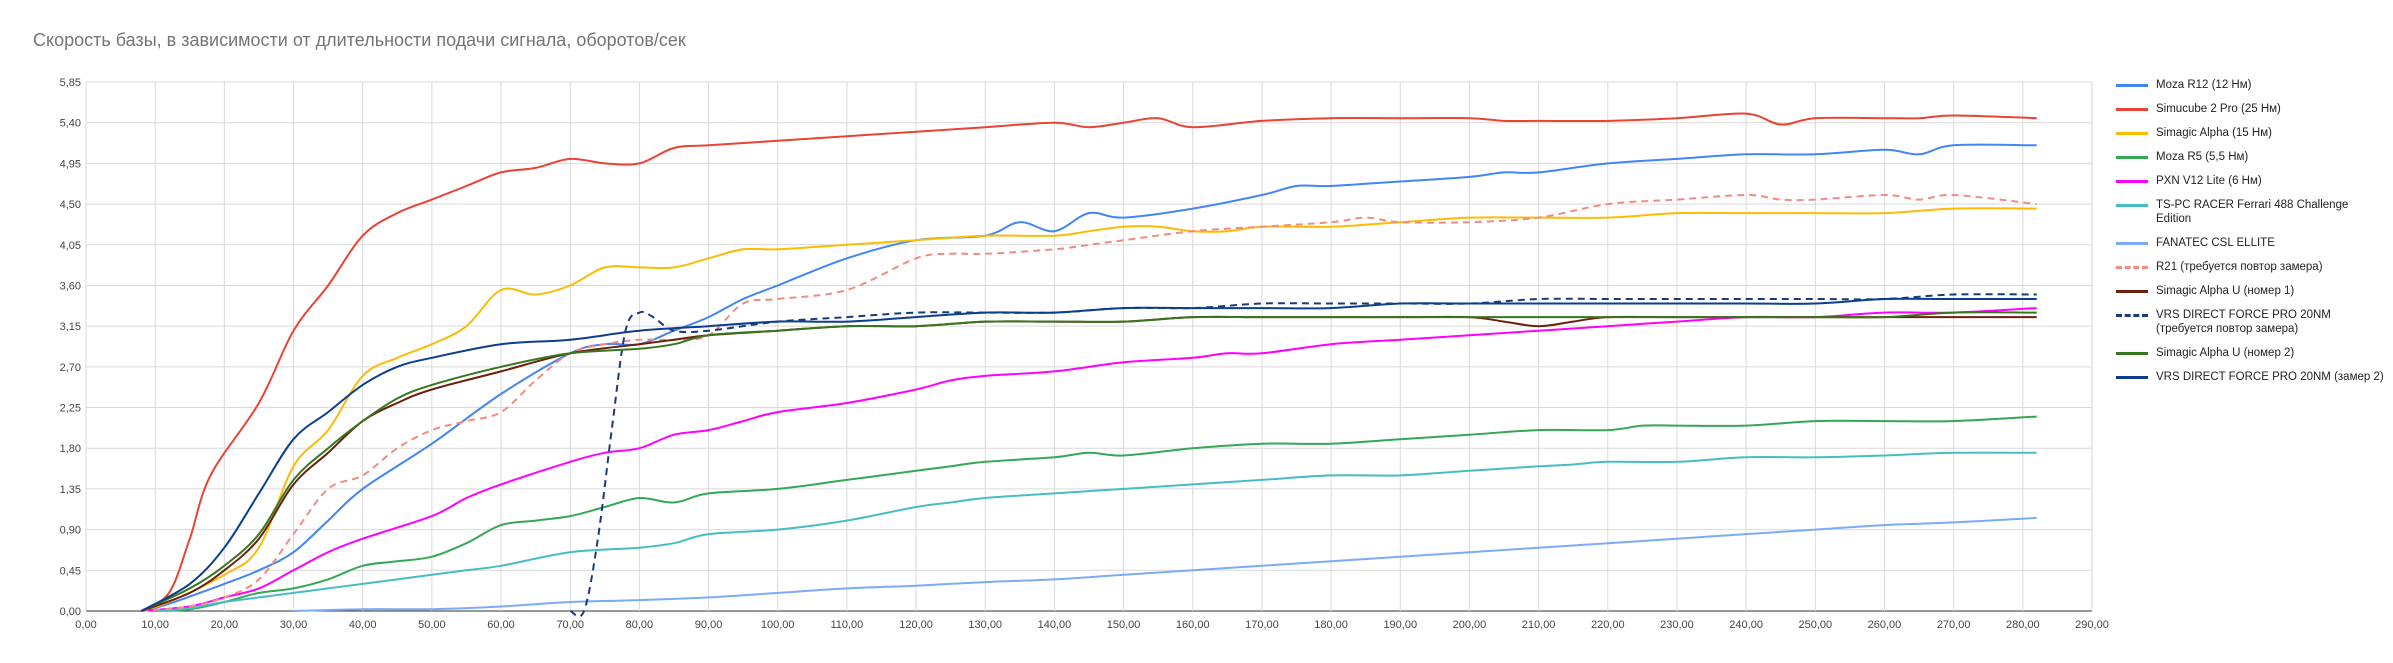 This screenshot has width=2393, height=663. What do you see at coordinates (294, 625) in the screenshot?
I see `x-tick-label: 30,00` at bounding box center [294, 625].